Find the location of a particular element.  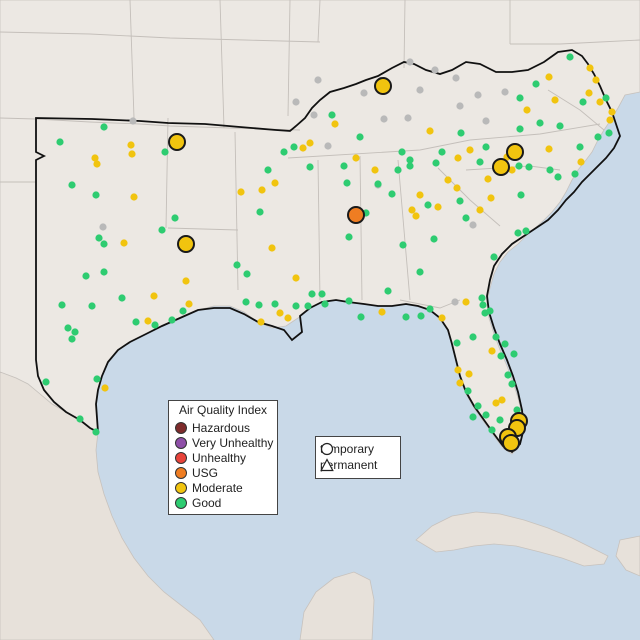

monitor-highlighted-usg is located at coordinates (356, 215).